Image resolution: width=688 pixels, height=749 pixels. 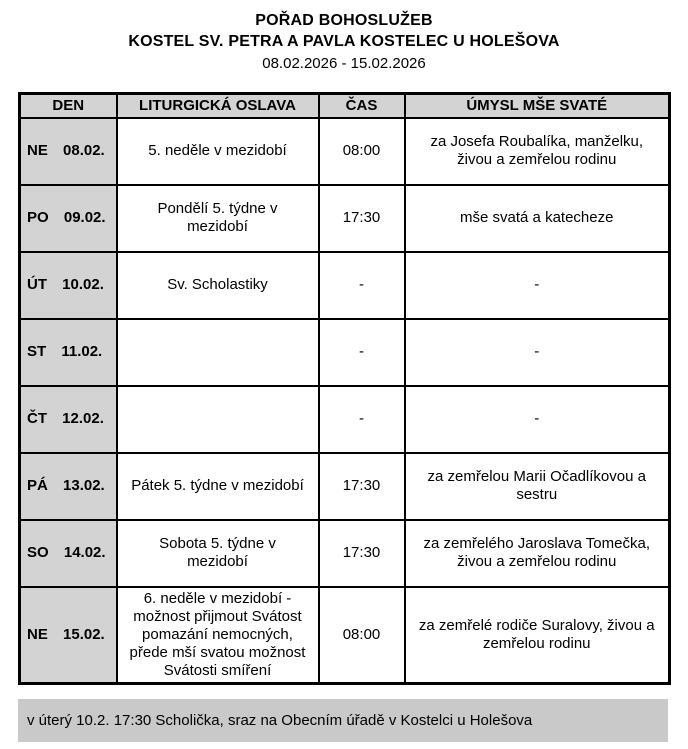 What do you see at coordinates (84, 217) in the screenshot?
I see `day-date: 09.02.` at bounding box center [84, 217].